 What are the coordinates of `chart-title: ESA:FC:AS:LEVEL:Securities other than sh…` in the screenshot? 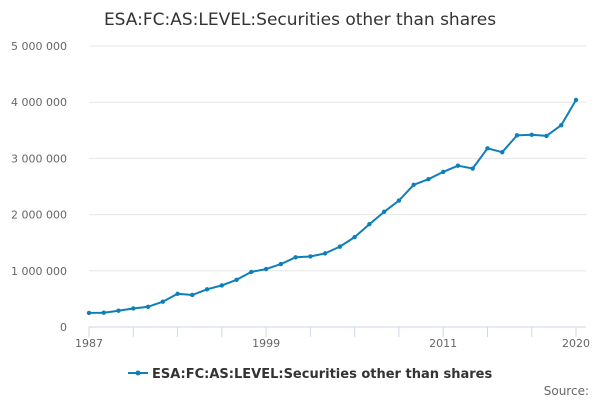 It's located at (300, 20).